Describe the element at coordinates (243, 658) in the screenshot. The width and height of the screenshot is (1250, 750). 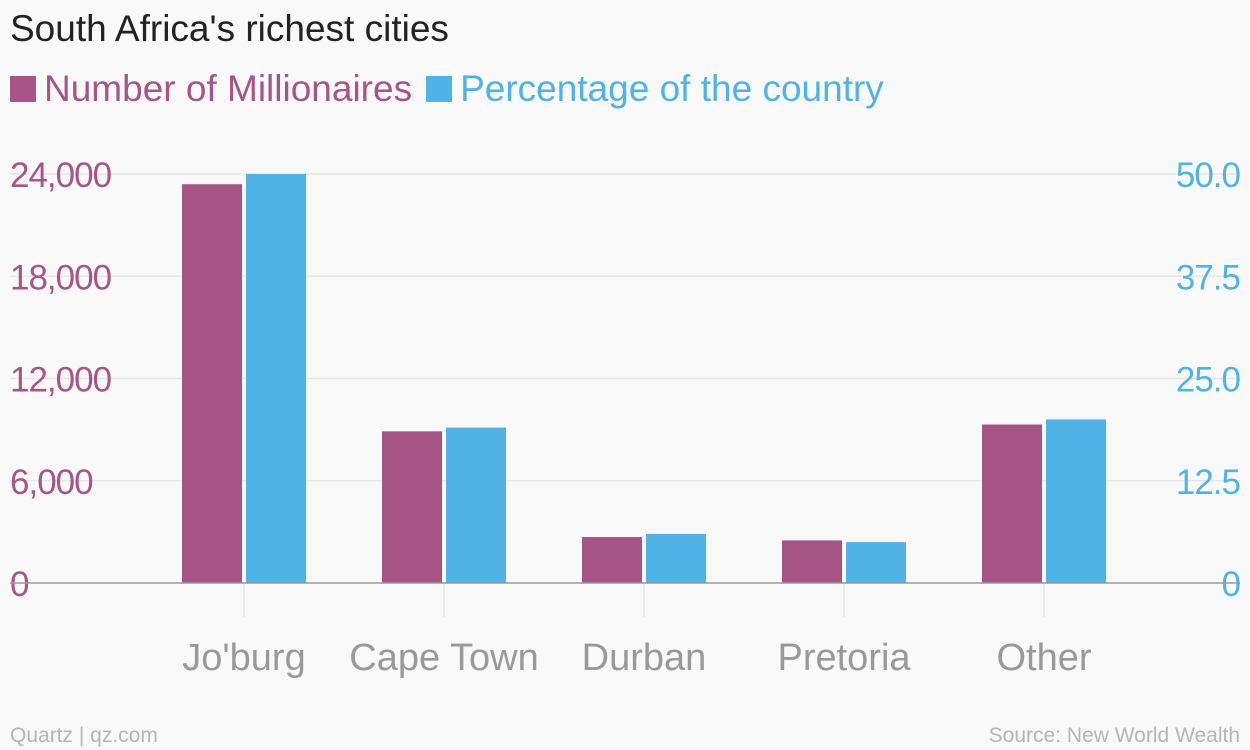
I see `category-label: Jo'burg` at that location.